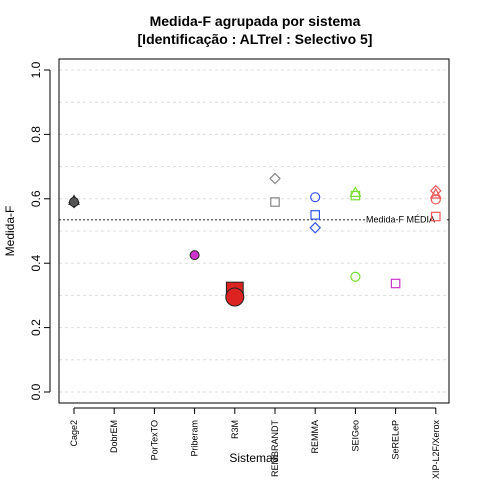 The width and height of the screenshot is (480, 480). I want to click on y-axis: 0.0 0.2 0.4 0.6 0.8 1.0, so click(40, 230).